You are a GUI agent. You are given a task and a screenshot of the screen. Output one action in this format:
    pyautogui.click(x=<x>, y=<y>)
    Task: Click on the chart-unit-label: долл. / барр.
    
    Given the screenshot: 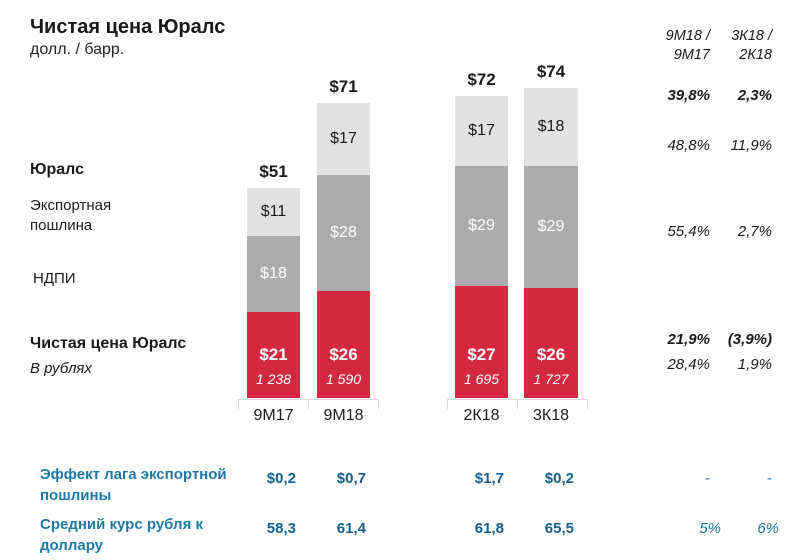 What is the action you would take?
    pyautogui.click(x=77, y=49)
    